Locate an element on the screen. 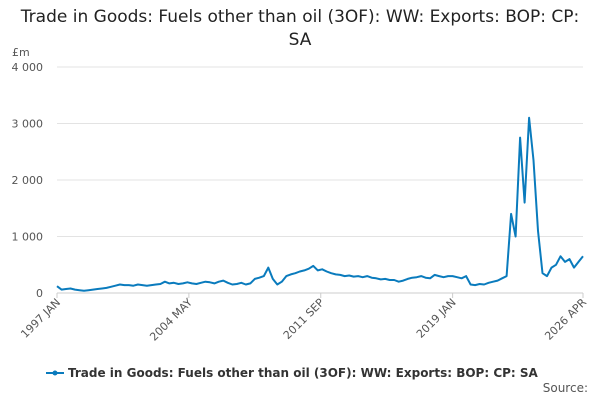  y-unit: £m is located at coordinates (21, 52).